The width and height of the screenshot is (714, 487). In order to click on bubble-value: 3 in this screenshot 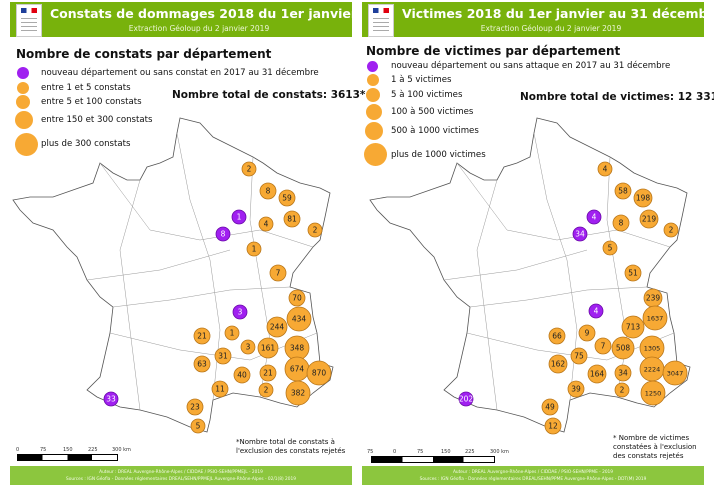, I will do `click(248, 347)`.